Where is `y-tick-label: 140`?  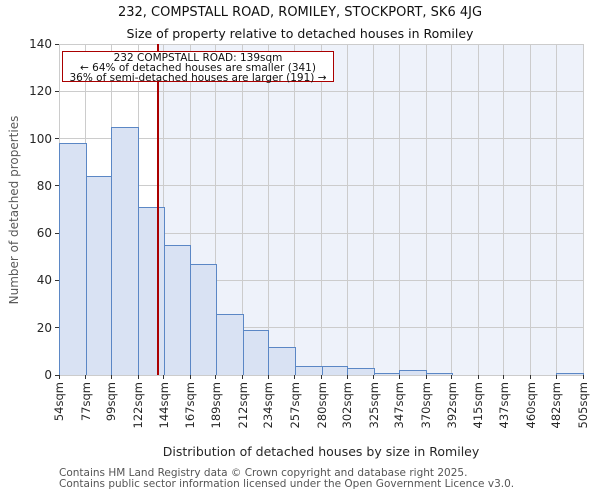
y-tick-label: 140 is located at coordinates (40, 44).